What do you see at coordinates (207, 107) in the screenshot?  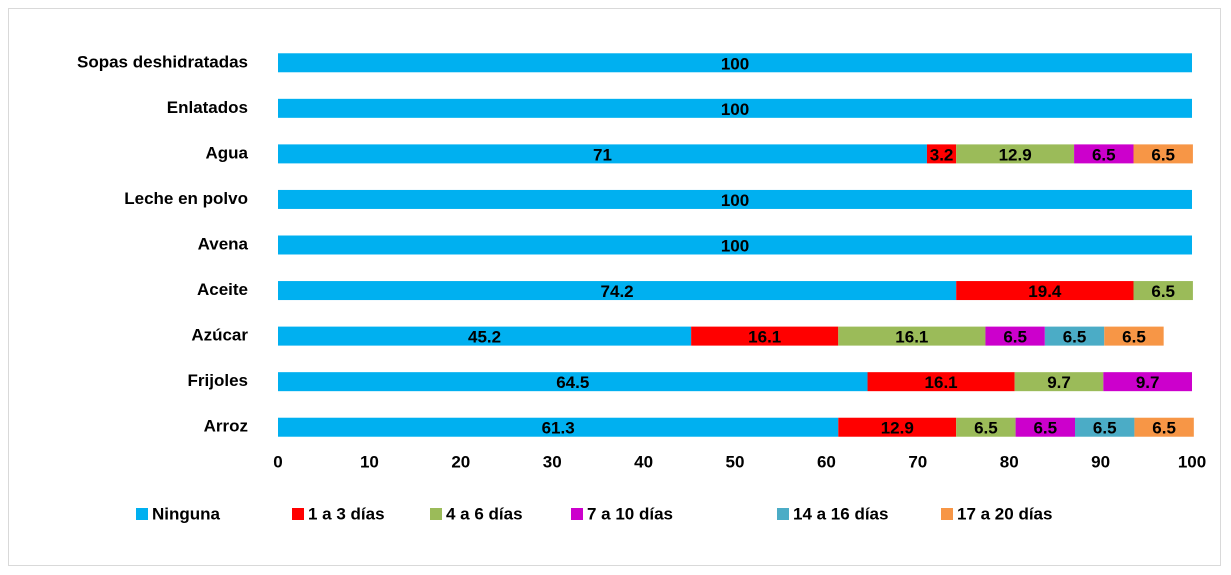 I see `category-label: Enlatados` at bounding box center [207, 107].